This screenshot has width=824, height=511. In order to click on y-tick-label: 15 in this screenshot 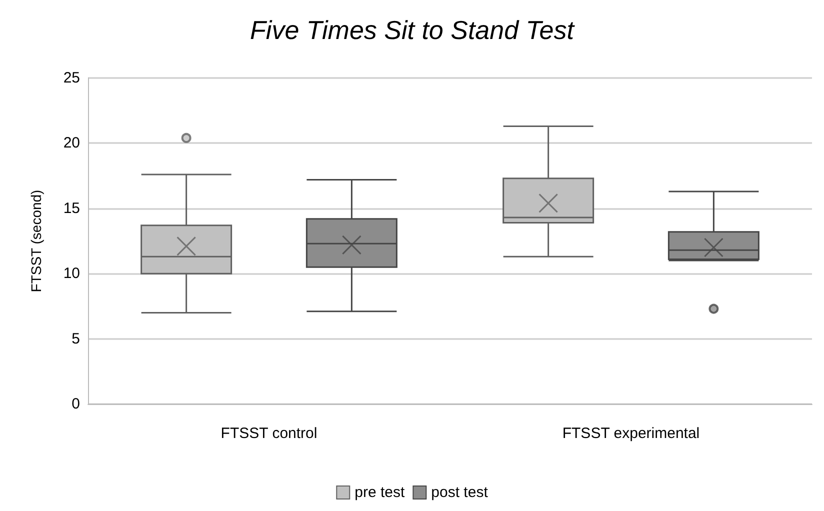, I will do `click(71, 208)`.